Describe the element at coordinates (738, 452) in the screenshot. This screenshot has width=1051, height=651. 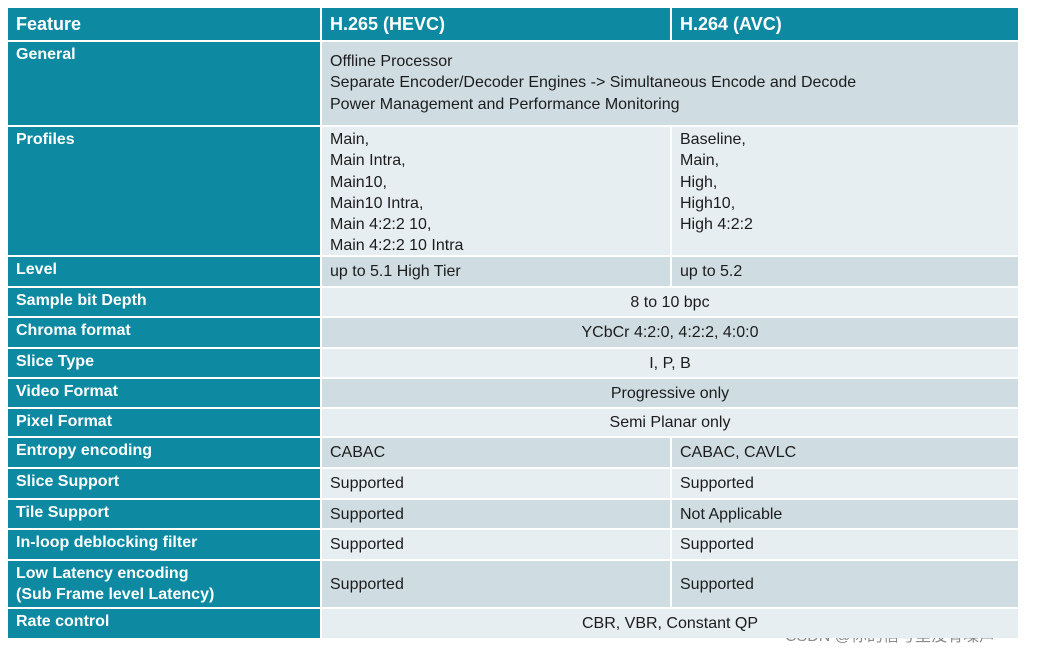
I see `cell-text: CABAC, CAVLC` at that location.